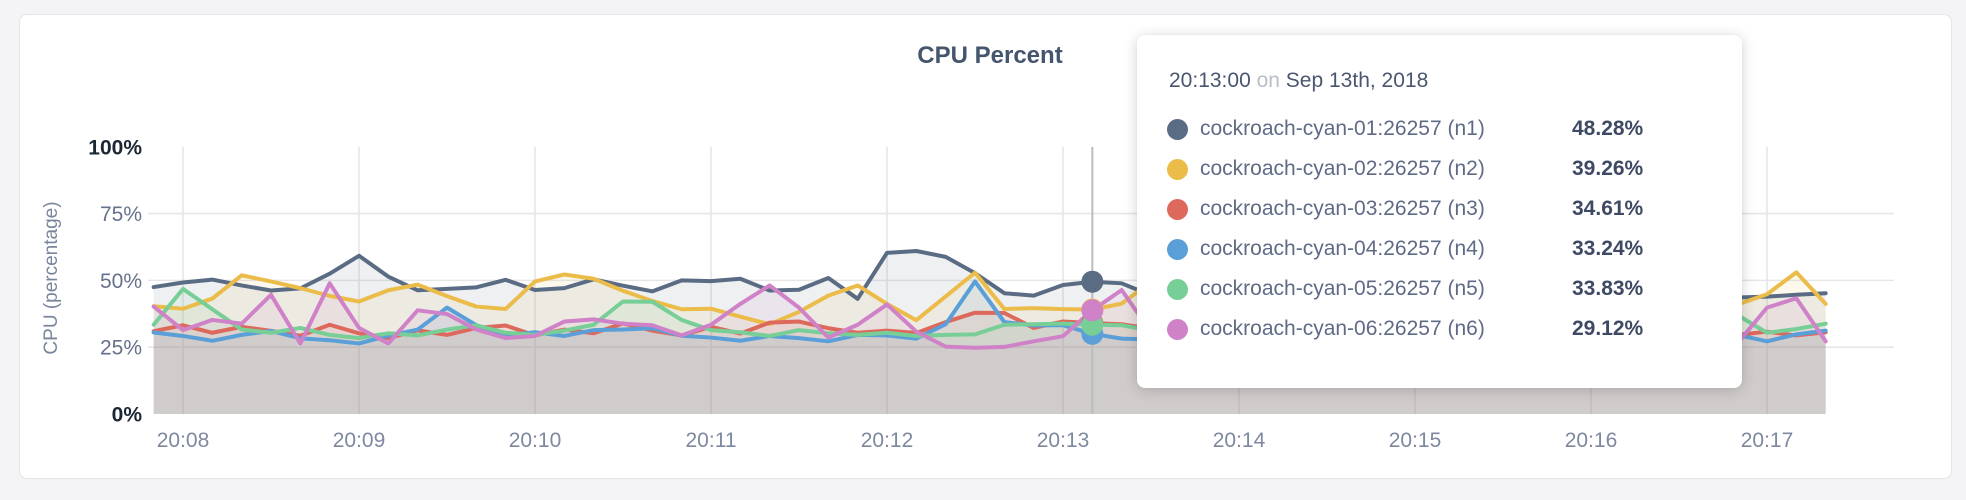  I want to click on tooltip-series-name: cockroach-cyan-01:26257 (n1), so click(1342, 128).